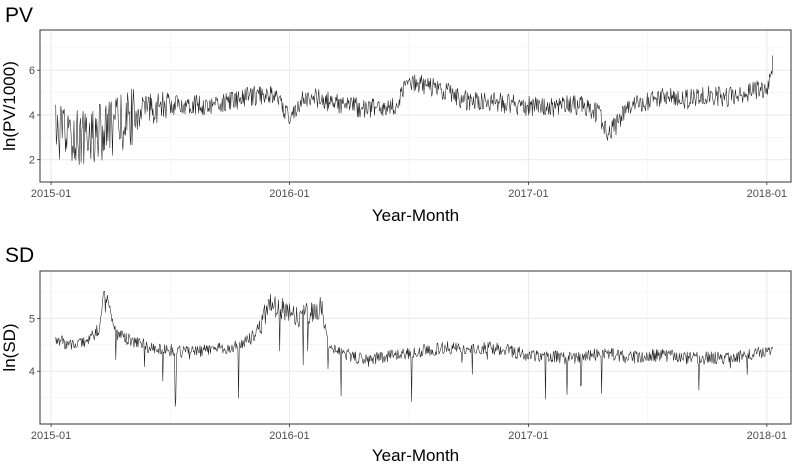  What do you see at coordinates (32, 71) in the screenshot?
I see `y-tick-label: 6` at bounding box center [32, 71].